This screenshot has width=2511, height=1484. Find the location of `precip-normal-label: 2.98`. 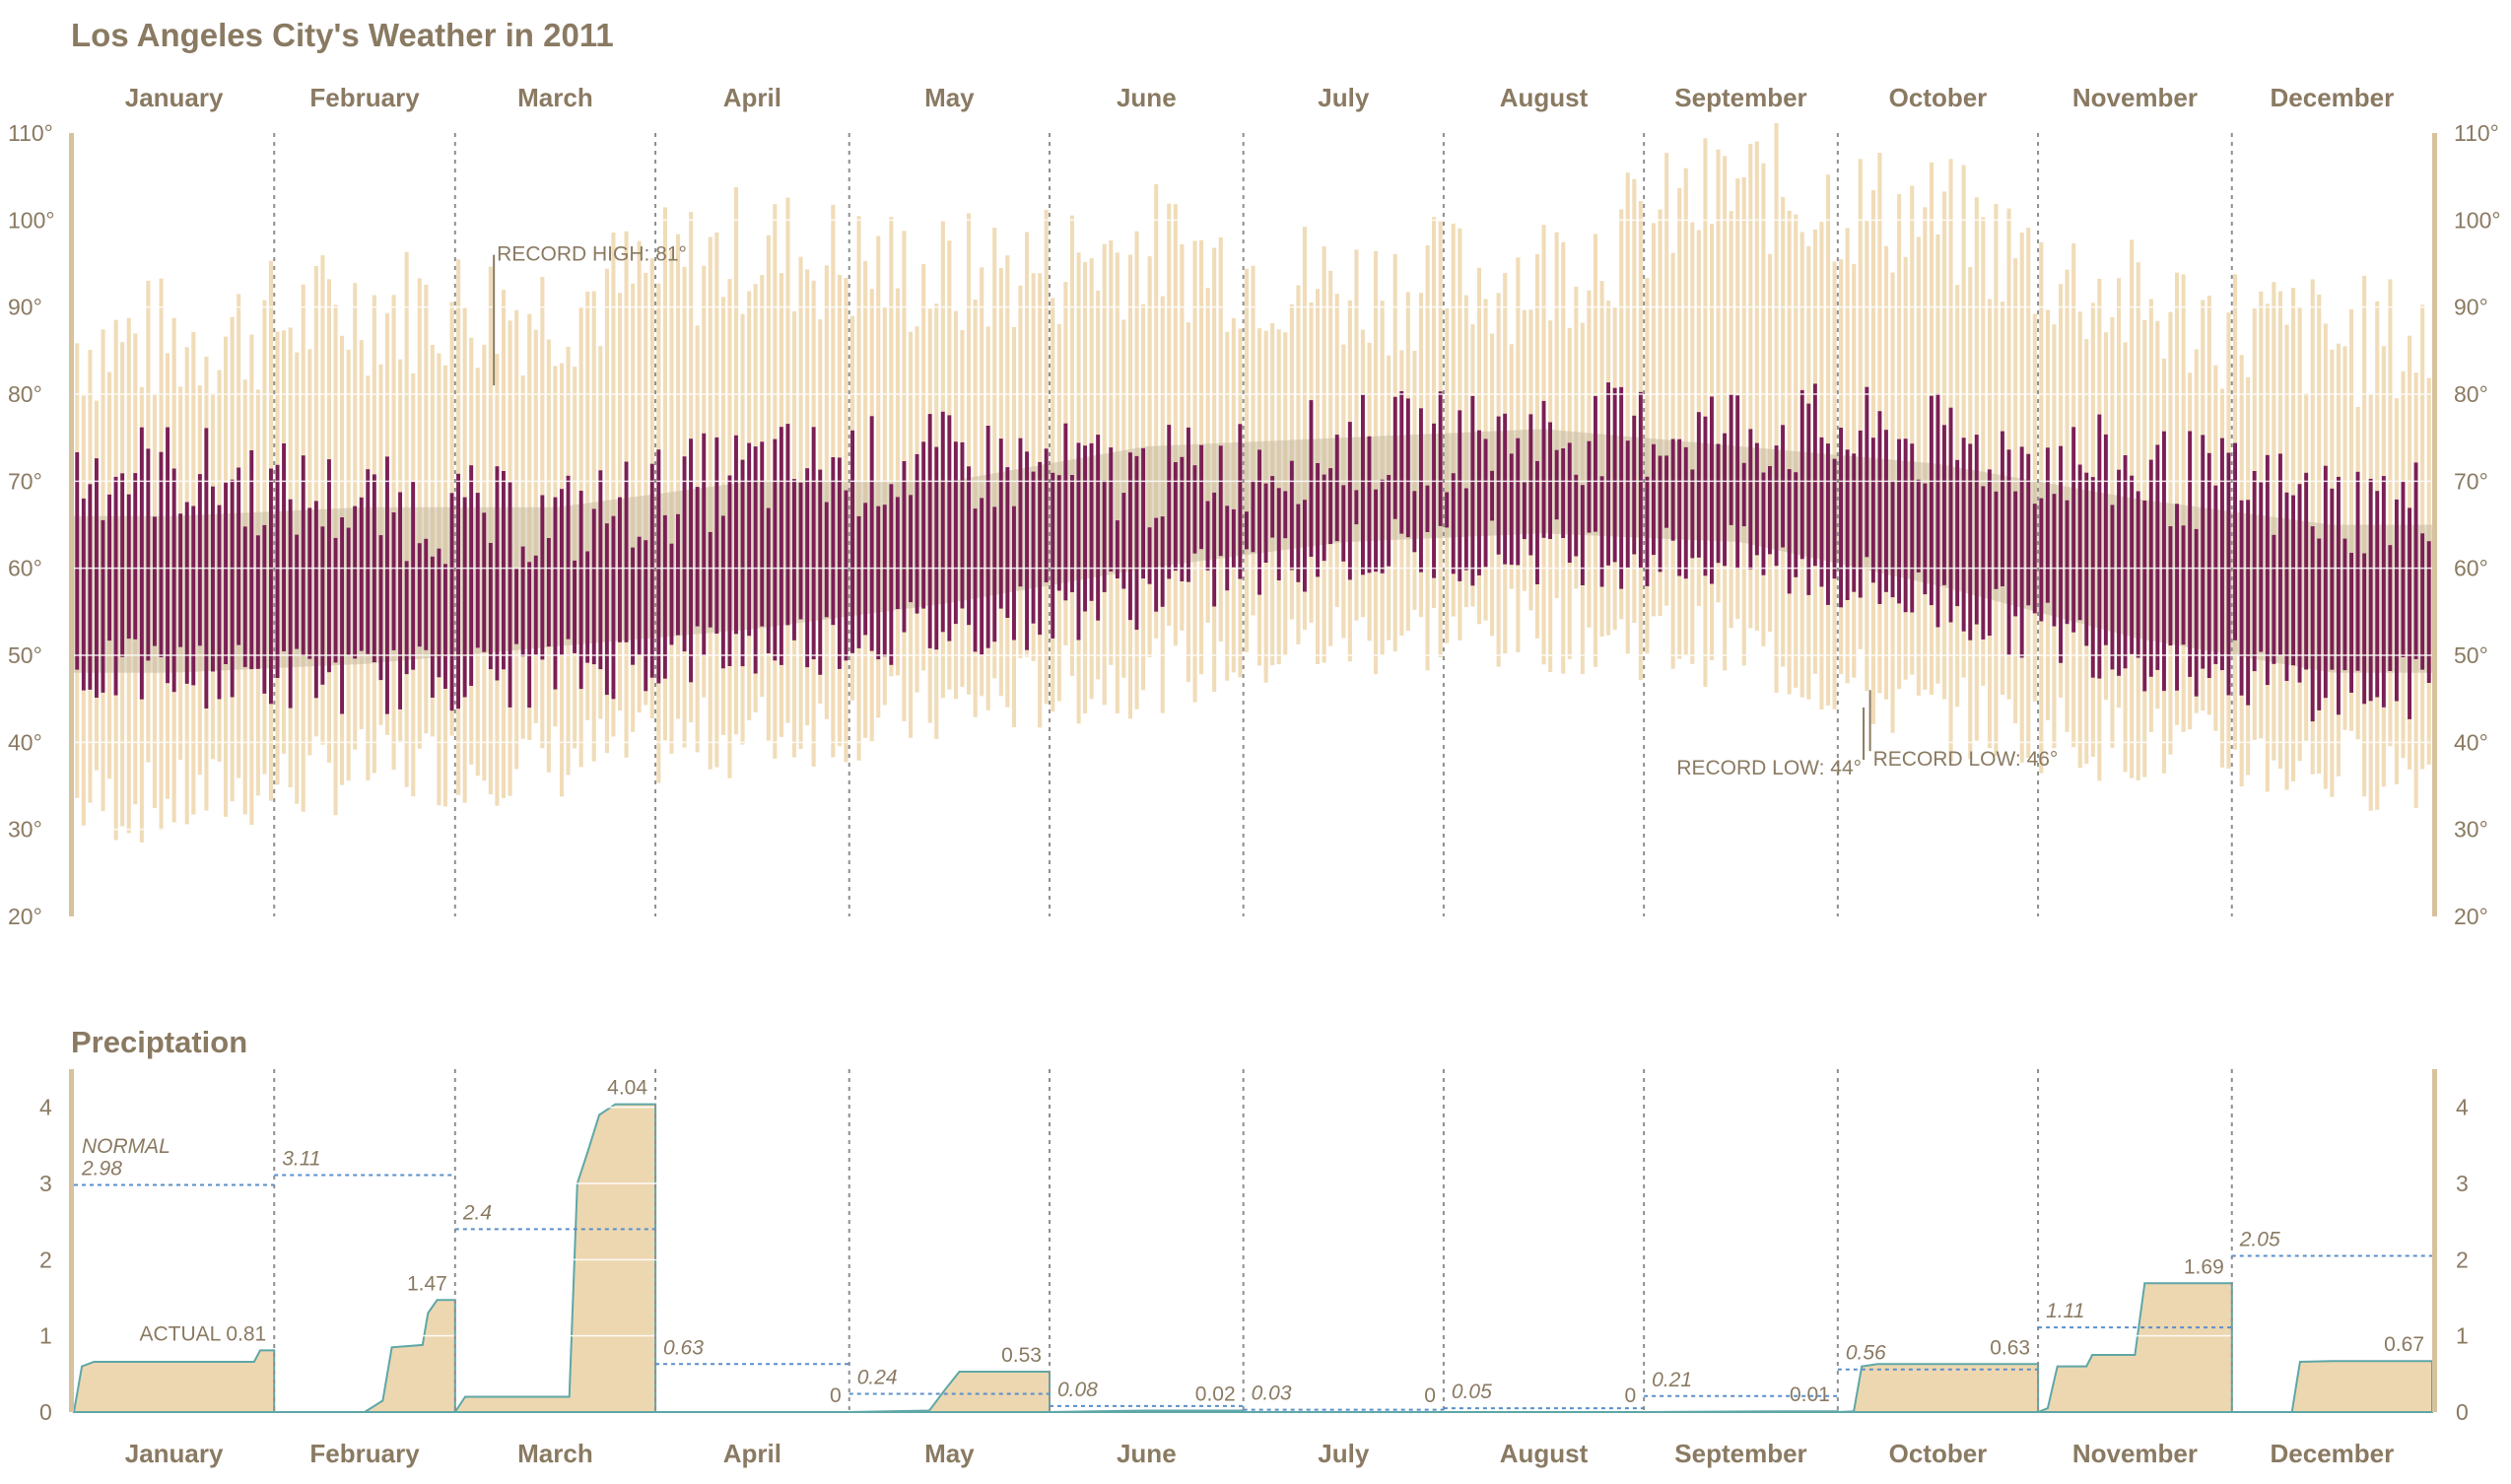

precip-normal-label: 2.98 is located at coordinates (101, 1169).